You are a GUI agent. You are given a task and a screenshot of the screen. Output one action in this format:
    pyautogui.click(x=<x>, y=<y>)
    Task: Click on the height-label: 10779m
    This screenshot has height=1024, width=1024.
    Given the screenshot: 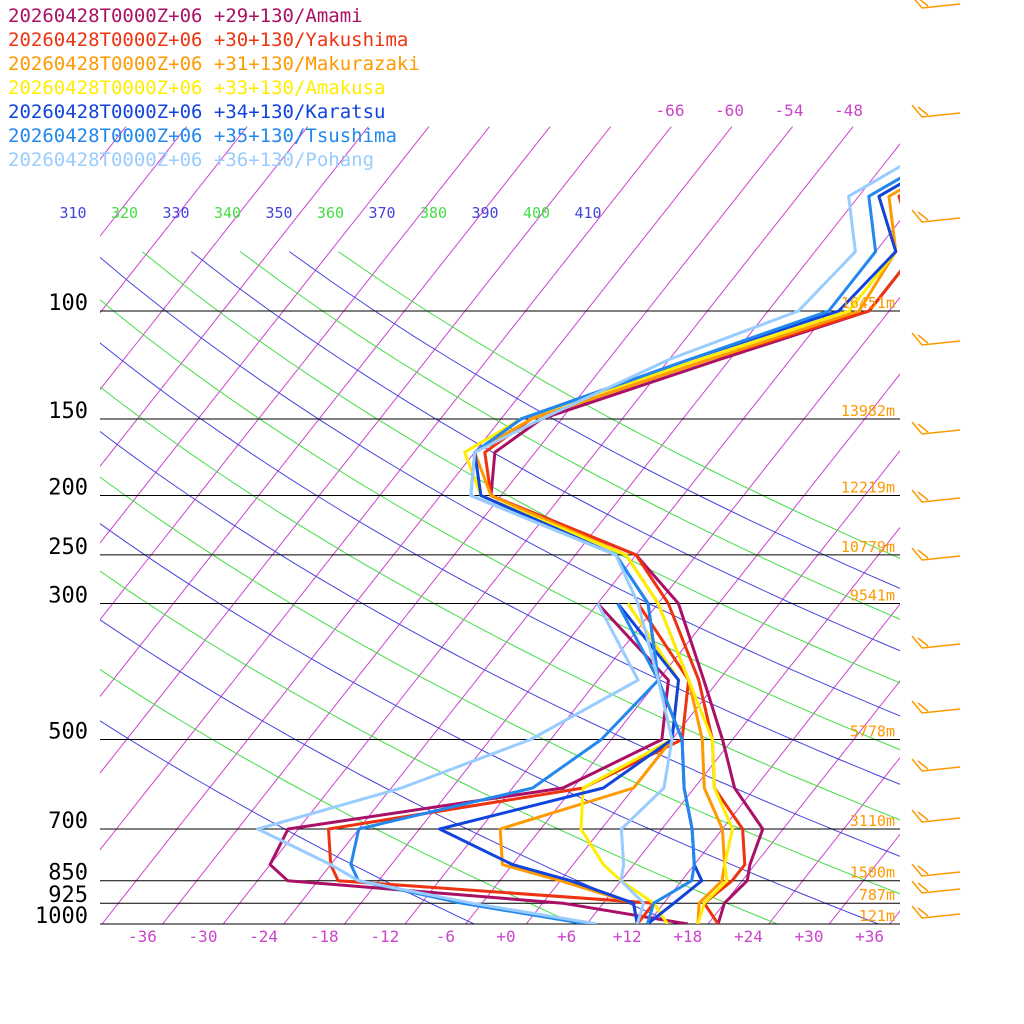 What is the action you would take?
    pyautogui.click(x=868, y=547)
    